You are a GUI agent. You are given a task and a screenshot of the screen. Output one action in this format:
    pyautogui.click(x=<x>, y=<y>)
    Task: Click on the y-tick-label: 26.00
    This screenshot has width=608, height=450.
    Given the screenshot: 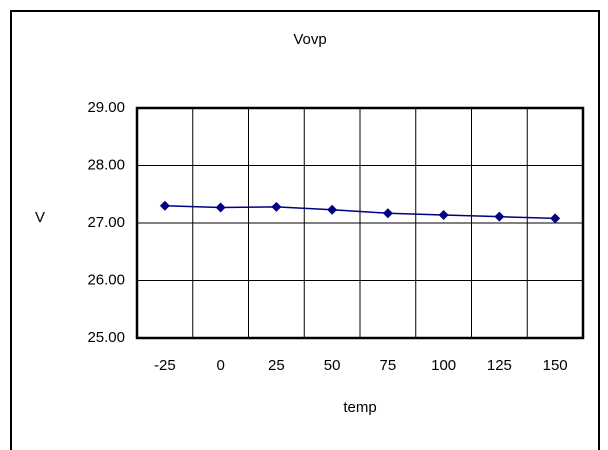 What is the action you would take?
    pyautogui.click(x=106, y=279)
    